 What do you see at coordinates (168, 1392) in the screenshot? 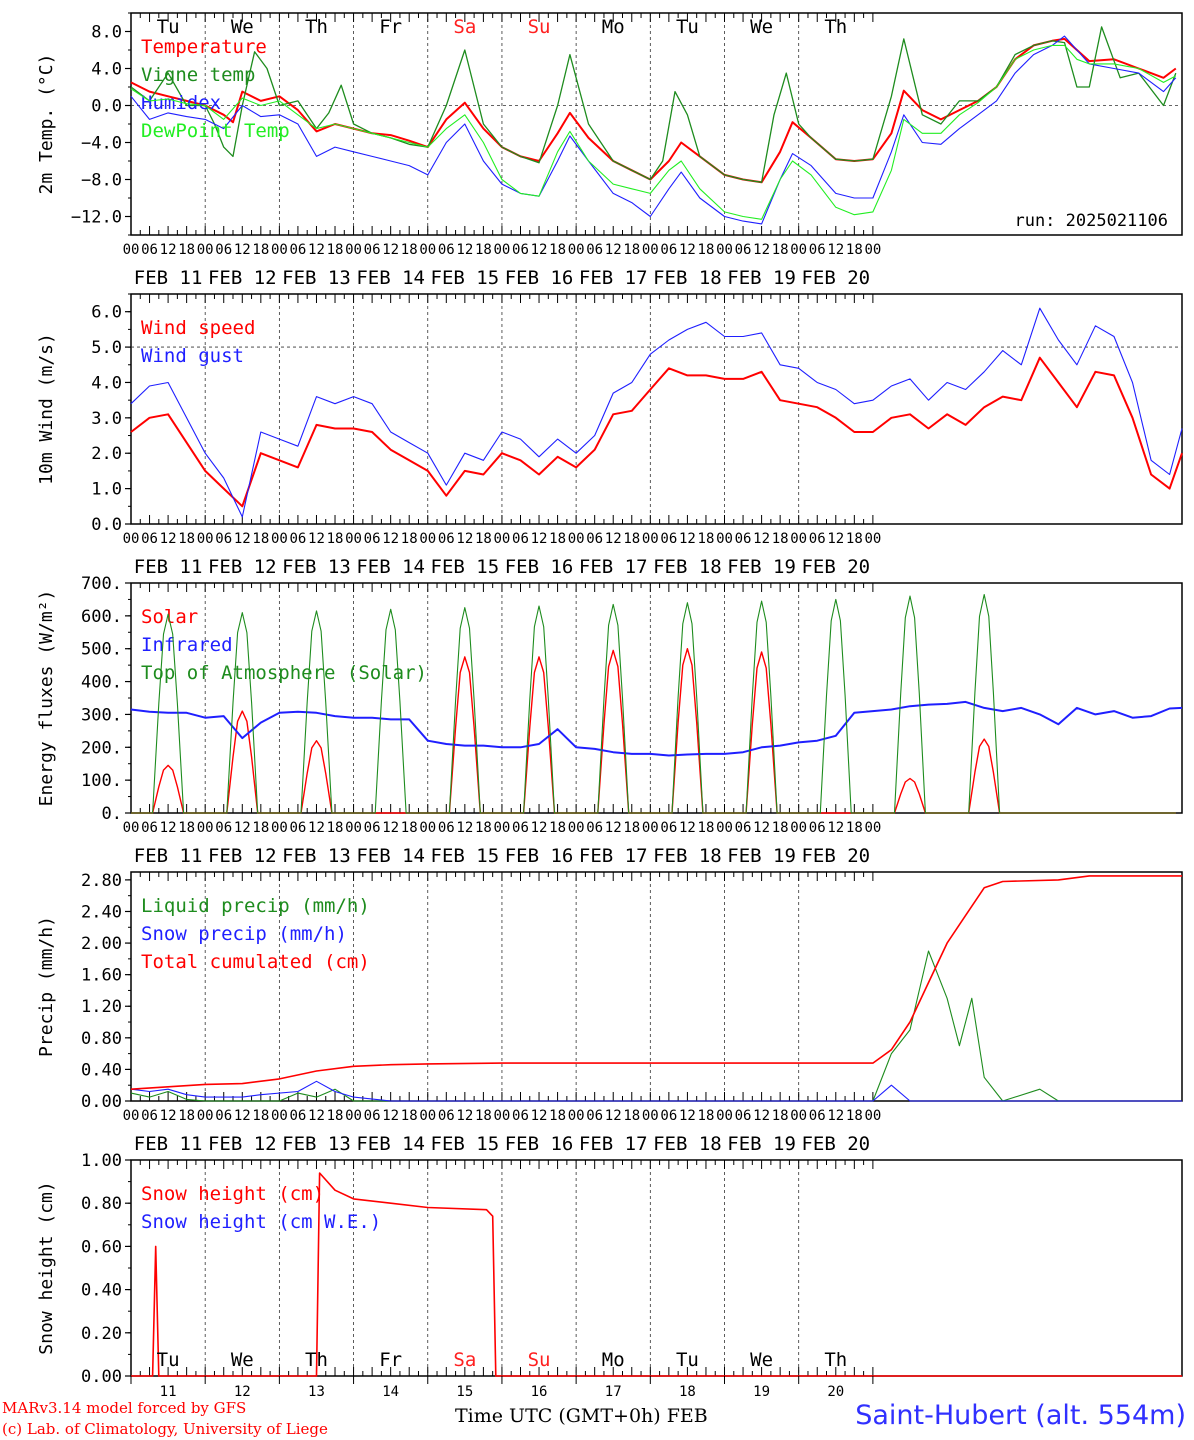
I see `day-number-label: 11` at bounding box center [168, 1392].